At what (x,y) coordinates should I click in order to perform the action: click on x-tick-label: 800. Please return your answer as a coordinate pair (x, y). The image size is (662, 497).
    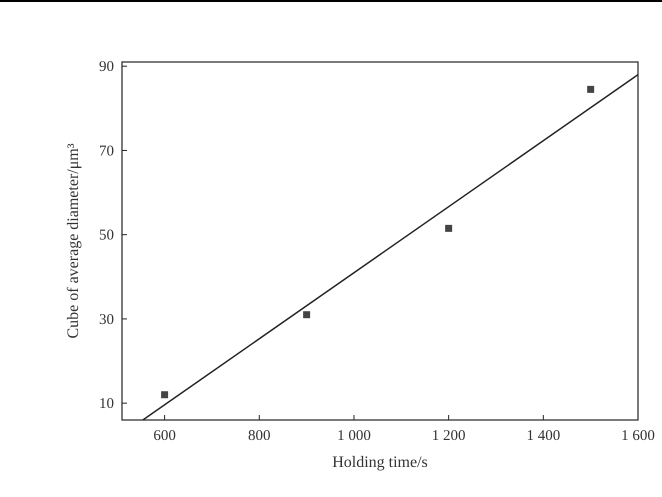
    Looking at the image, I should click on (259, 436).